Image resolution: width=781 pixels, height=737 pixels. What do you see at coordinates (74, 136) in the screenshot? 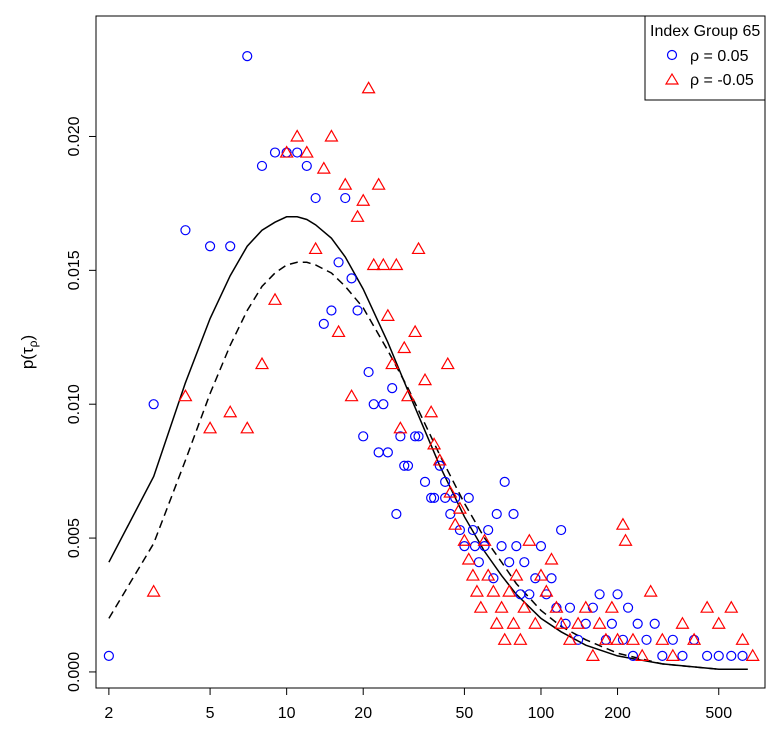
I see `y-tick-label: 0.020` at bounding box center [74, 136].